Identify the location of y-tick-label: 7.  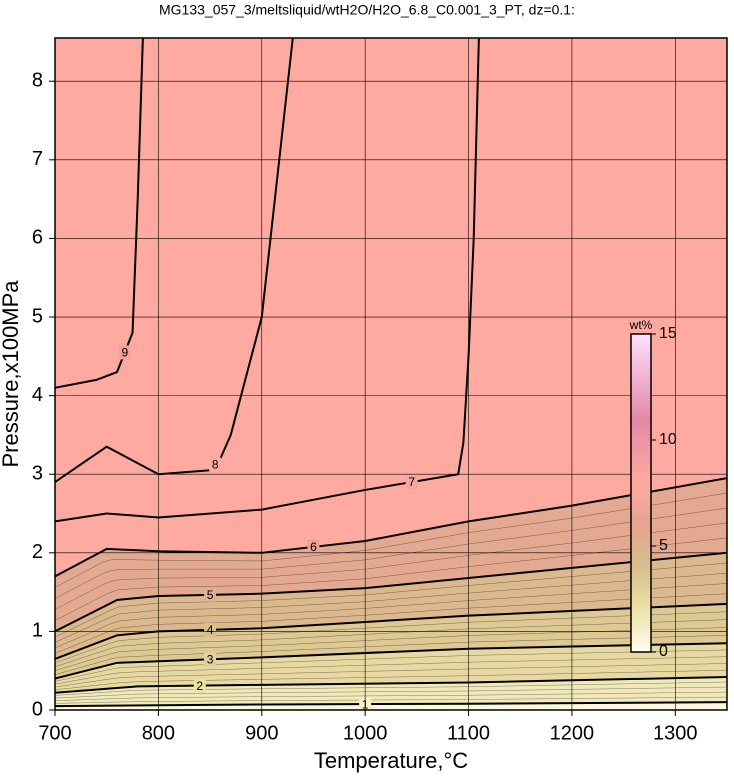
(37, 159).